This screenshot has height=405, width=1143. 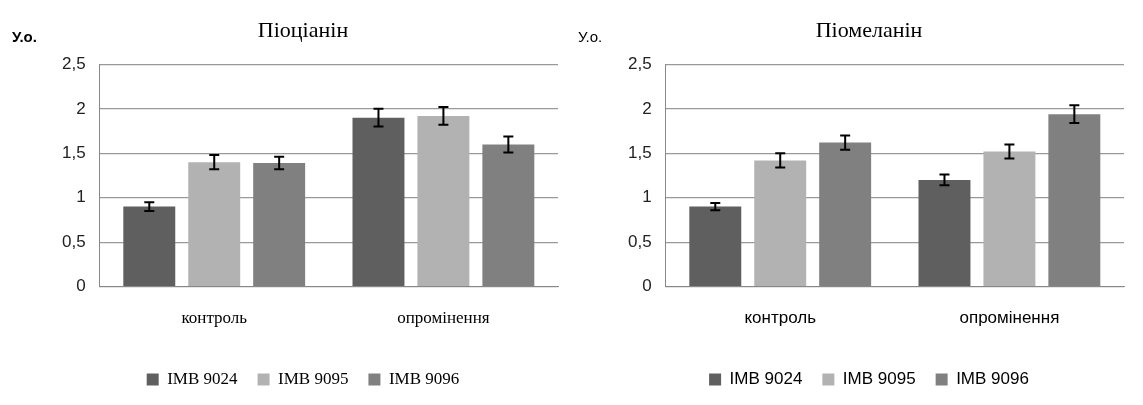 I want to click on chart-title: Піомеланін, so click(x=869, y=29).